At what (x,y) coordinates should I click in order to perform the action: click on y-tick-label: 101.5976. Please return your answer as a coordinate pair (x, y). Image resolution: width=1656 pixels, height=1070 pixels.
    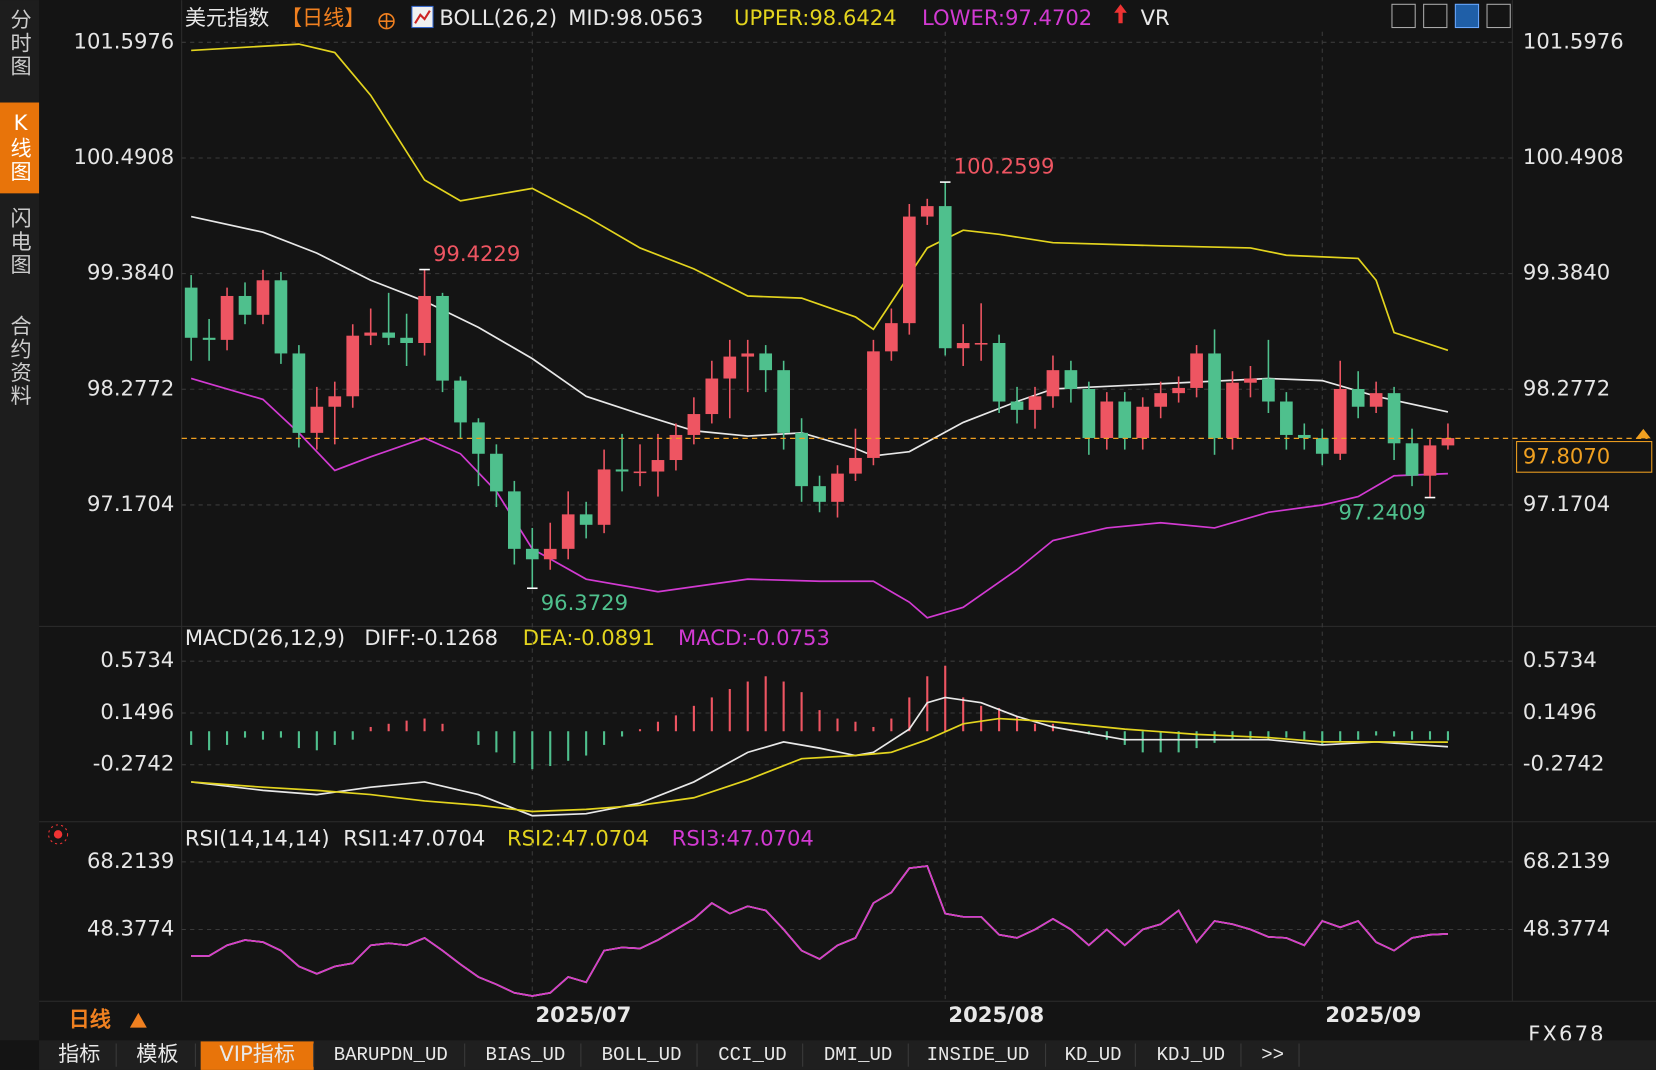
    Looking at the image, I should click on (124, 40).